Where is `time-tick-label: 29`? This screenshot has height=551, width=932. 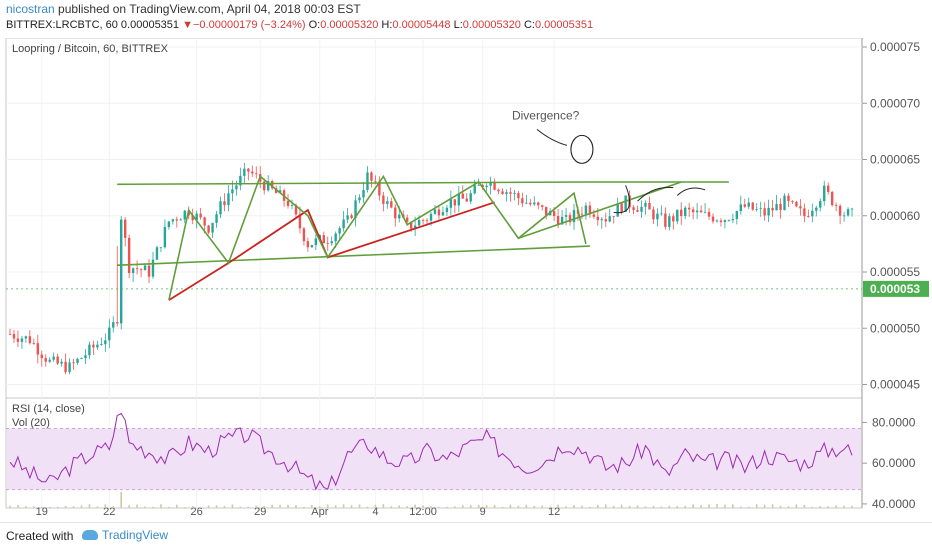 time-tick-label: 29 is located at coordinates (260, 512).